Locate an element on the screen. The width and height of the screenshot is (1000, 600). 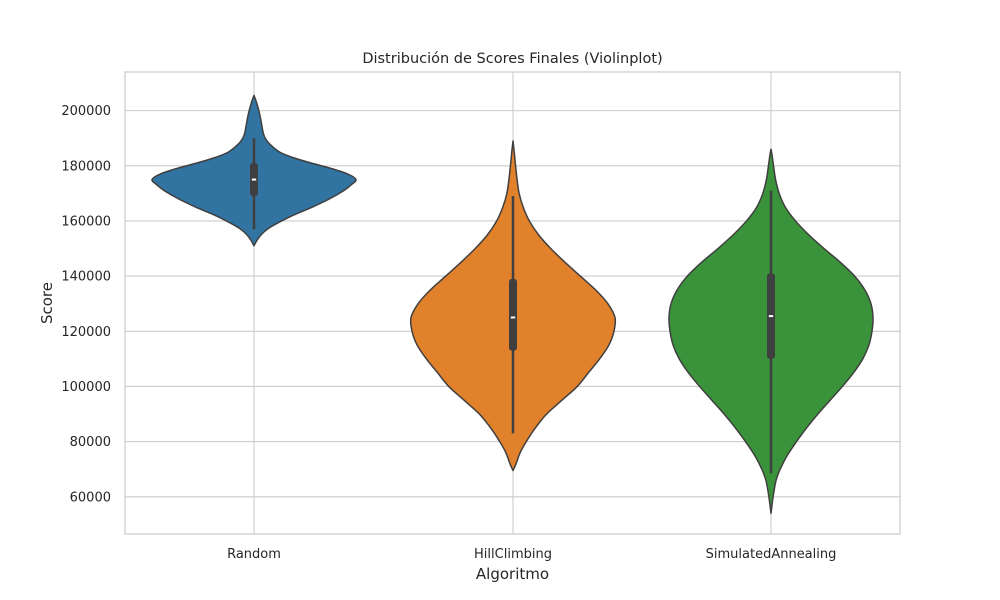
y-tick-label: 60000 is located at coordinates (90, 497).